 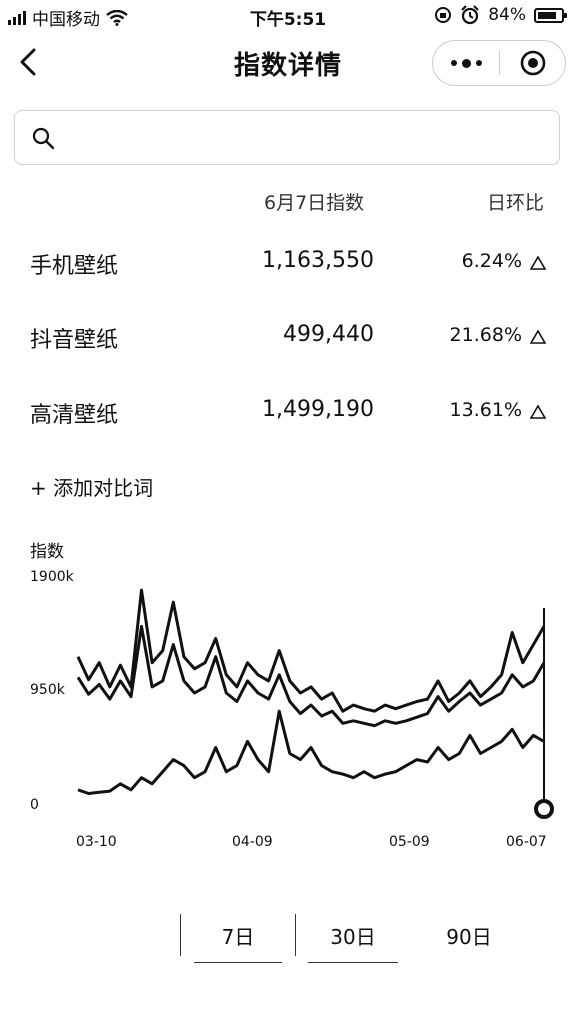 What do you see at coordinates (74, 415) in the screenshot?
I see `keyword-name: 高清壁纸` at bounding box center [74, 415].